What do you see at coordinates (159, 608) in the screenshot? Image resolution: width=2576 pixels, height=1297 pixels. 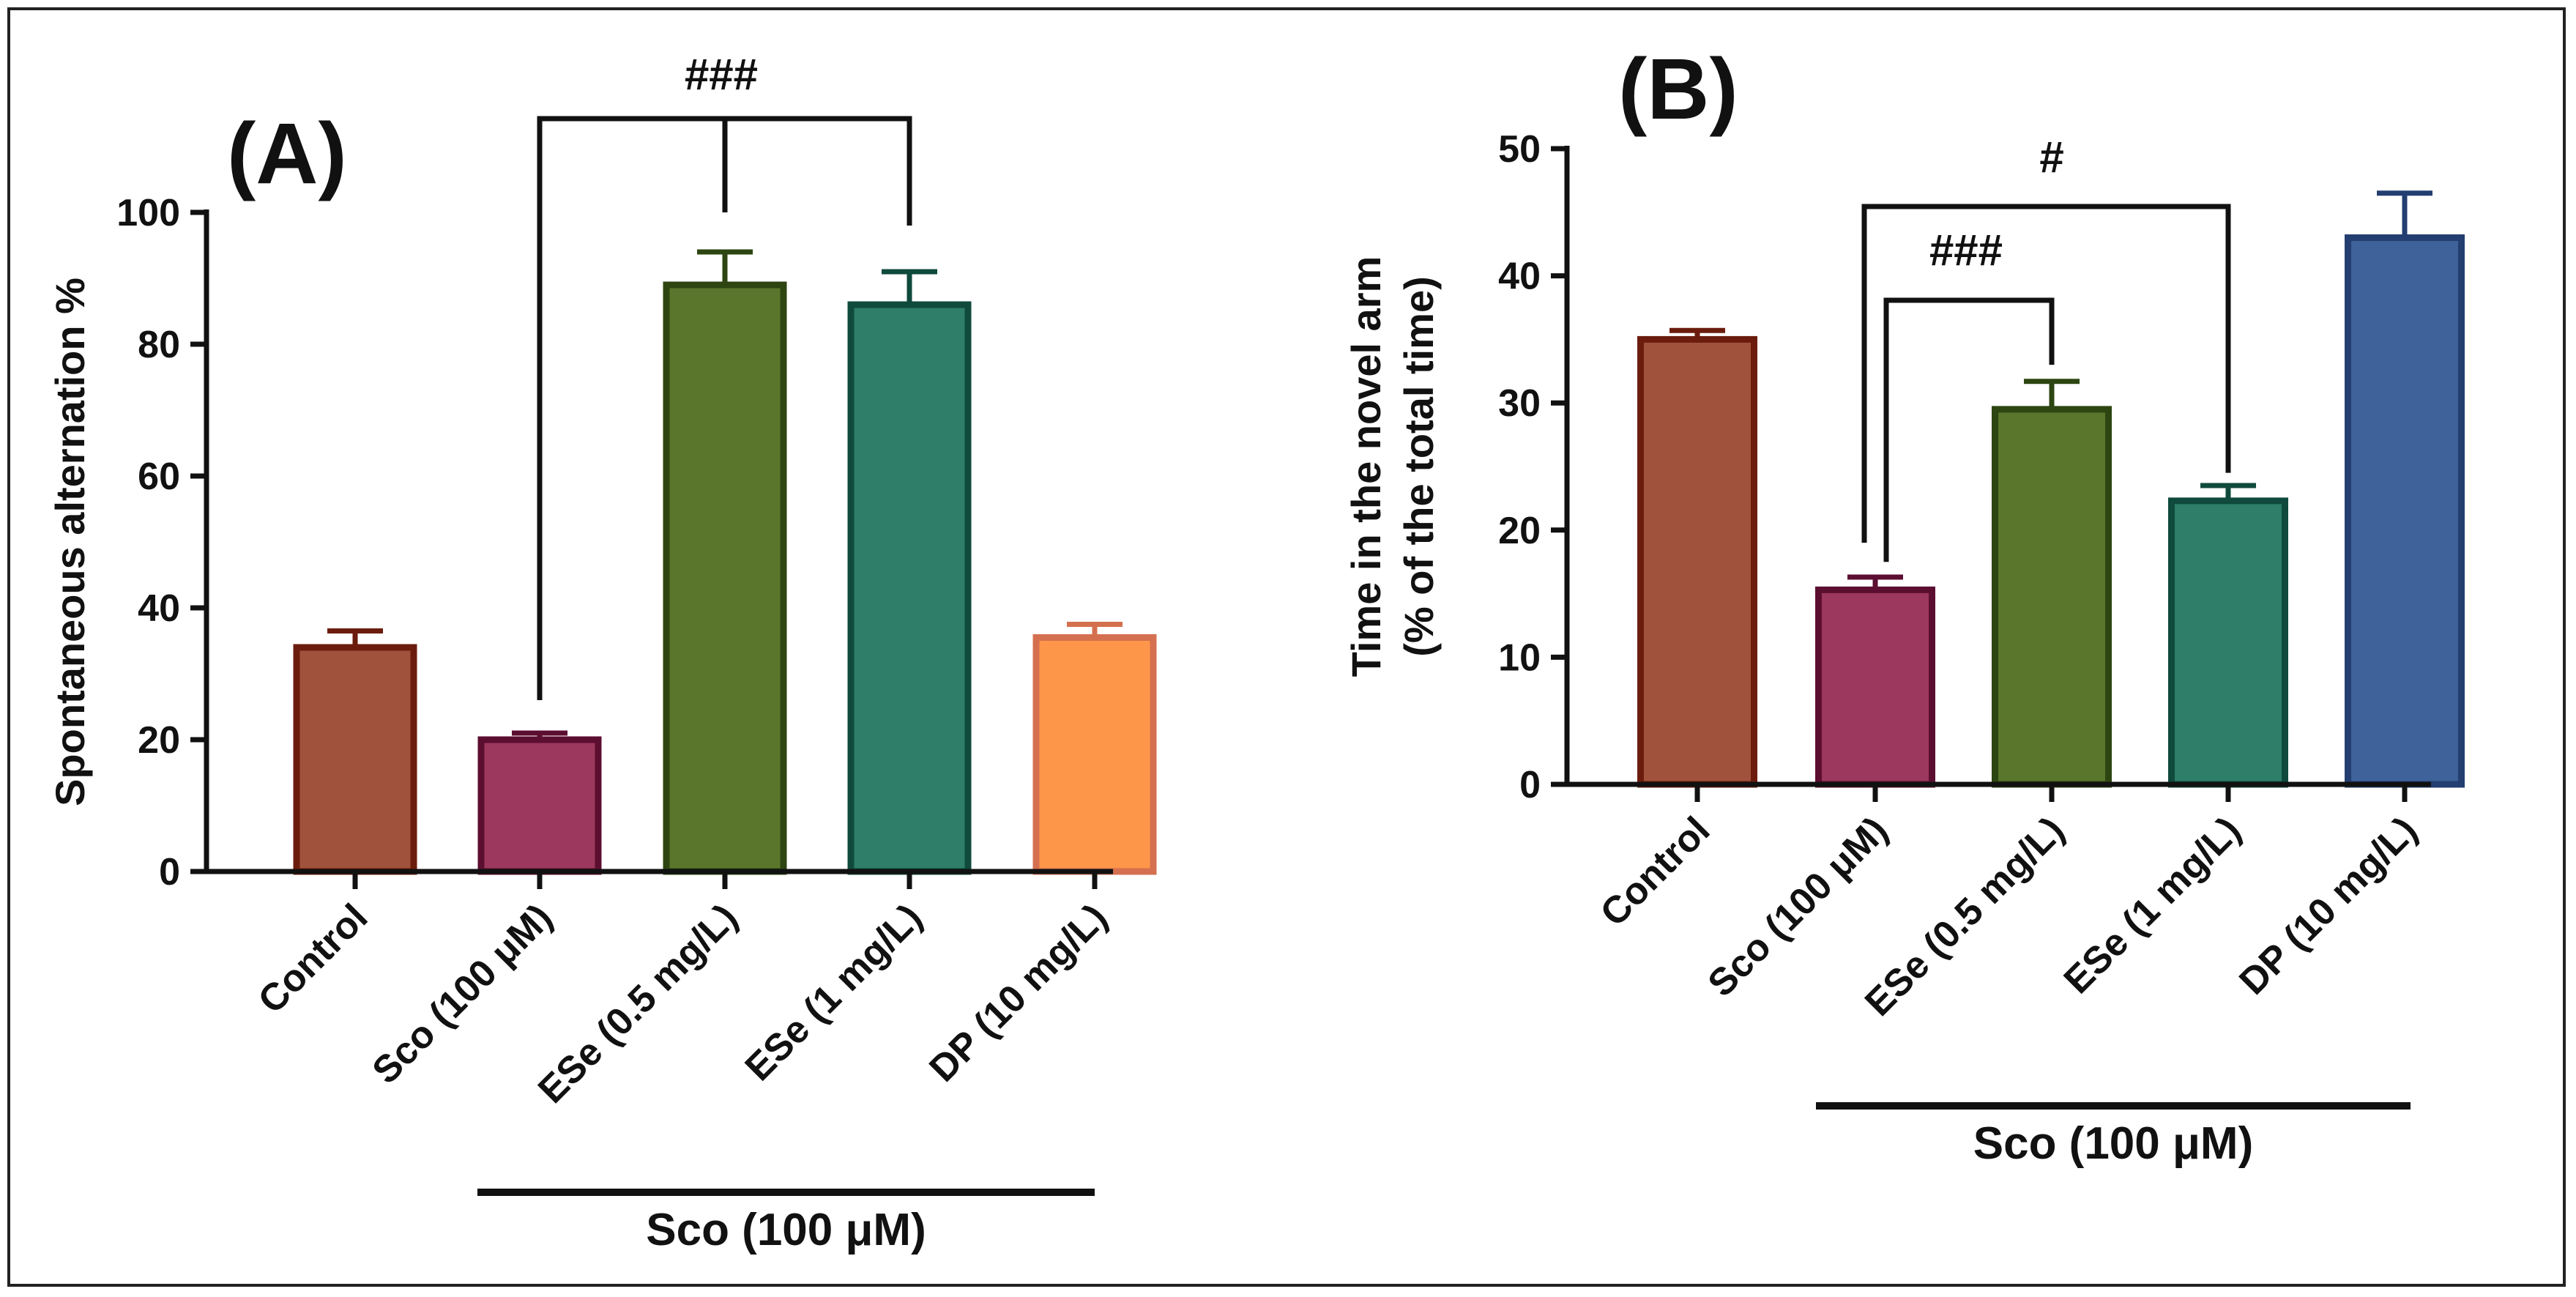 I see `y-tick-label-a-2: 40` at bounding box center [159, 608].